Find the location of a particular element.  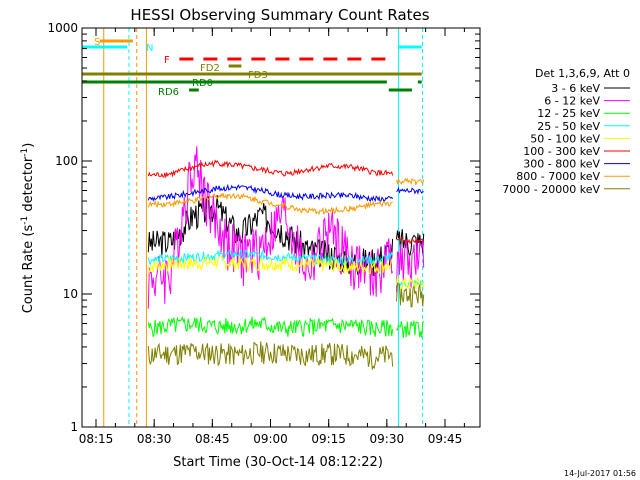

x-tick-label: 09:45 is located at coordinates (445, 439).